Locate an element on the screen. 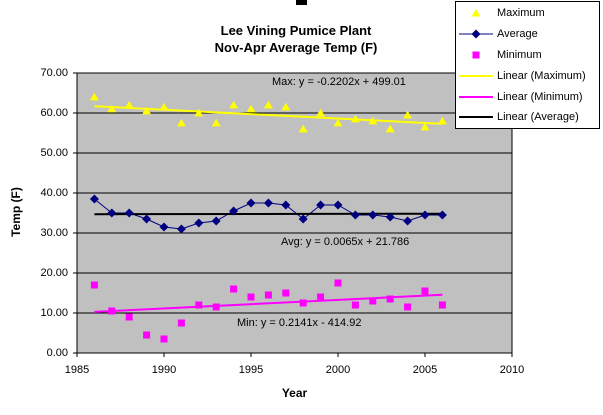  chart-title-line2: Nov-Apr Average Temp (F) is located at coordinates (296, 47).